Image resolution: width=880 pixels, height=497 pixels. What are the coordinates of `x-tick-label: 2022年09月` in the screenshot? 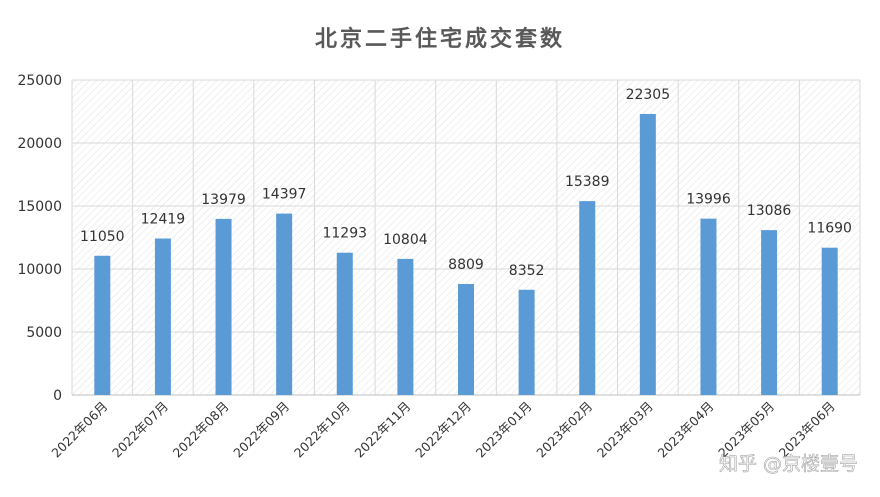 It's located at (261, 430).